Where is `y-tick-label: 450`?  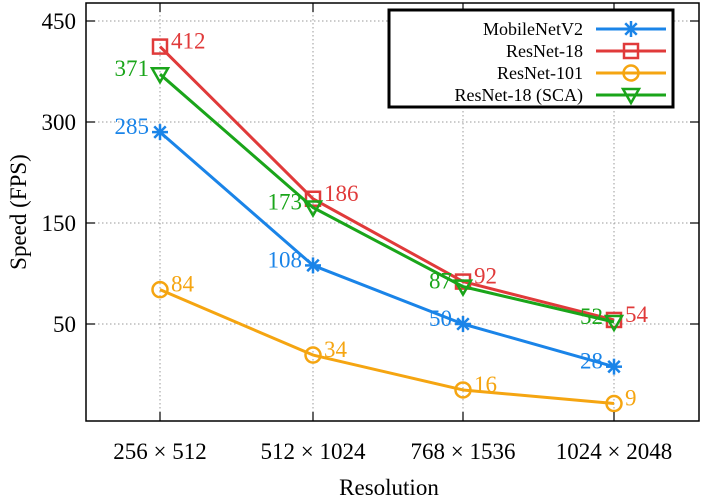
y-tick-label: 450 is located at coordinates (59, 21).